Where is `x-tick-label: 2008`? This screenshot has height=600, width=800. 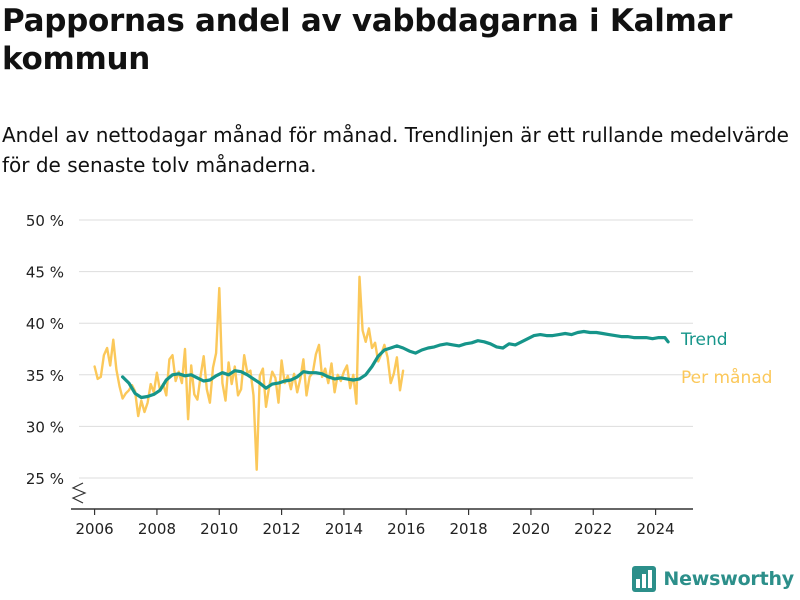 x-tick-label: 2008 is located at coordinates (157, 529).